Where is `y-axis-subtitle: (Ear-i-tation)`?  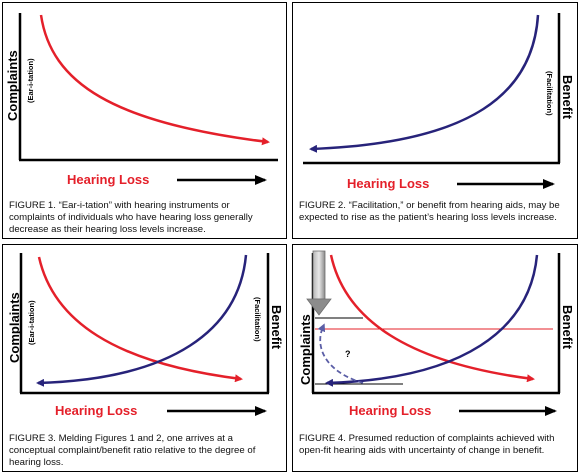
y-axis-subtitle: (Ear-i-tation) is located at coordinates (30, 80).